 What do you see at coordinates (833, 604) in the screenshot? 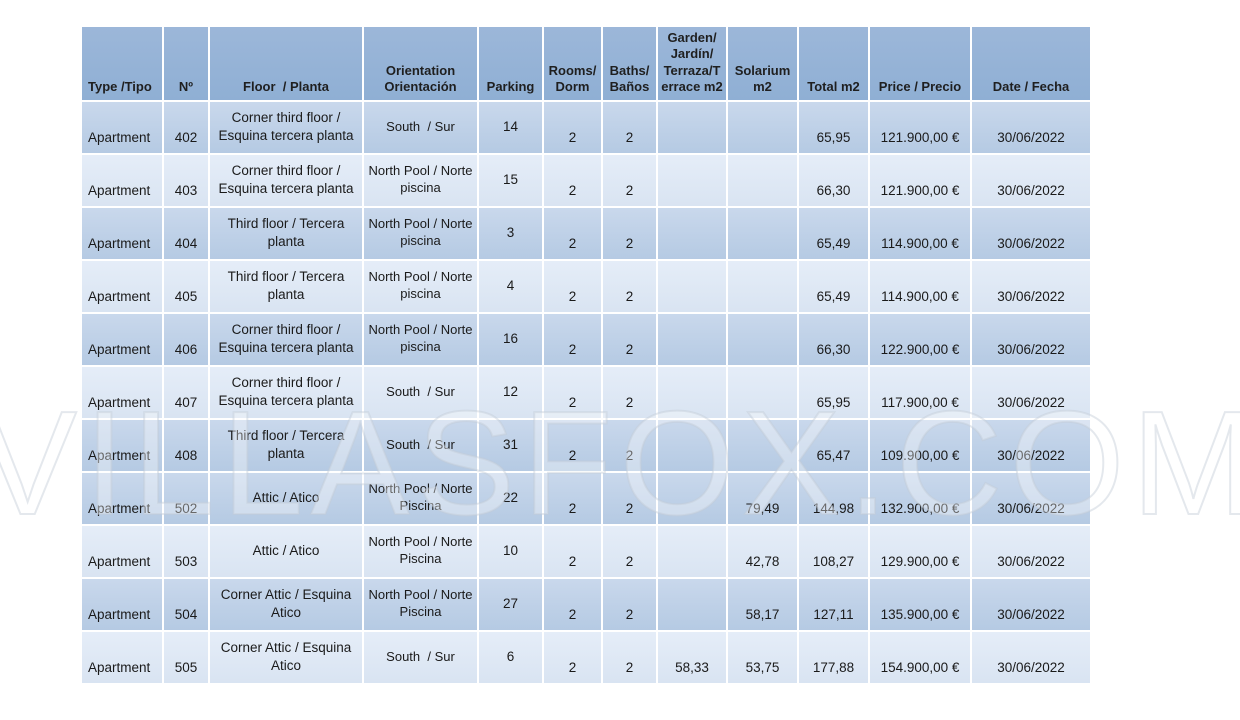
I see `cell-total: 127,11` at bounding box center [833, 604].